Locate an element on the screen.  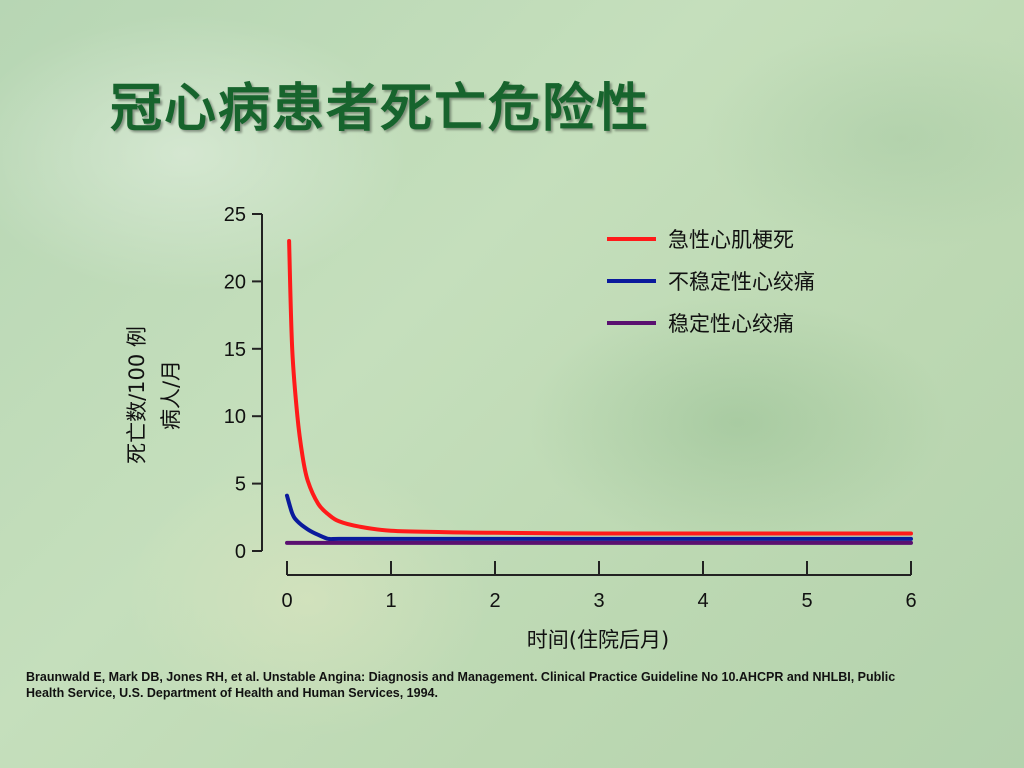
x-tick-label: 0 is located at coordinates (286, 601).